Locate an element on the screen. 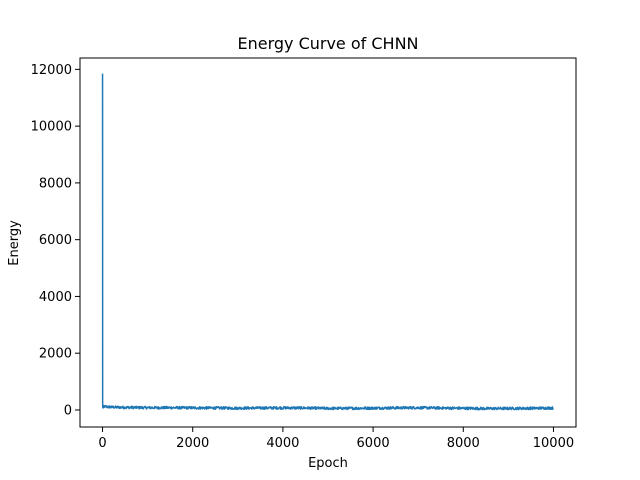 The height and width of the screenshot is (480, 640). chart-title: Energy Curve of CHNN is located at coordinates (327, 43).